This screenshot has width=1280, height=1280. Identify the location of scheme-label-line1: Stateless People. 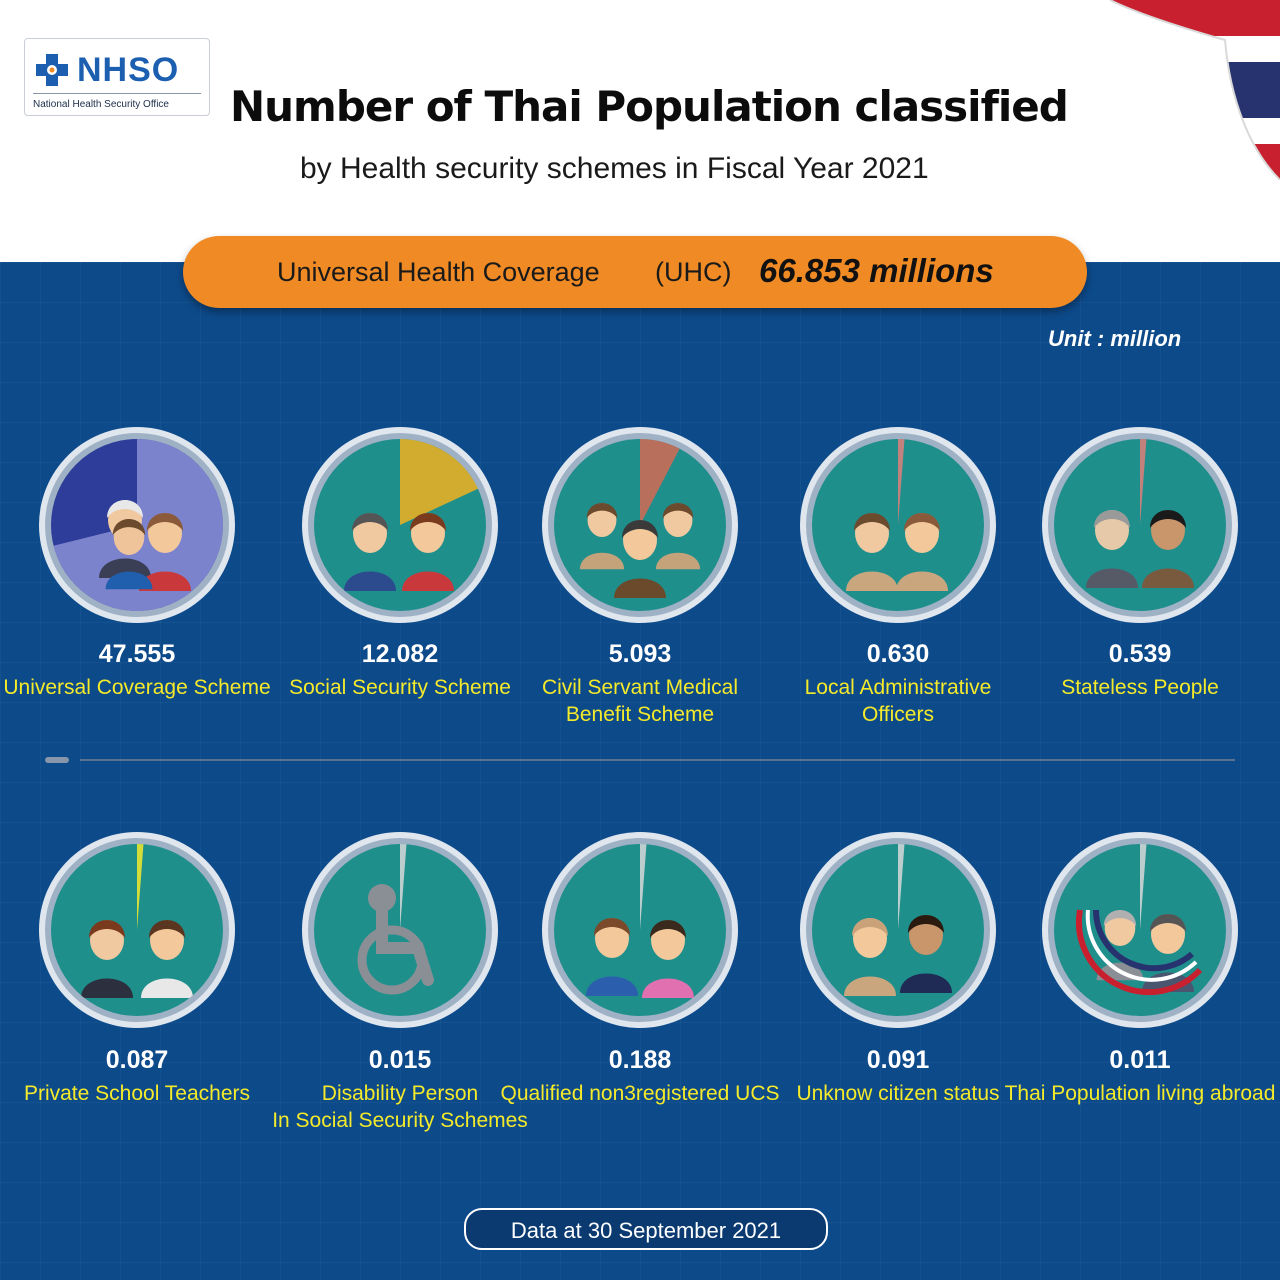
(1140, 687).